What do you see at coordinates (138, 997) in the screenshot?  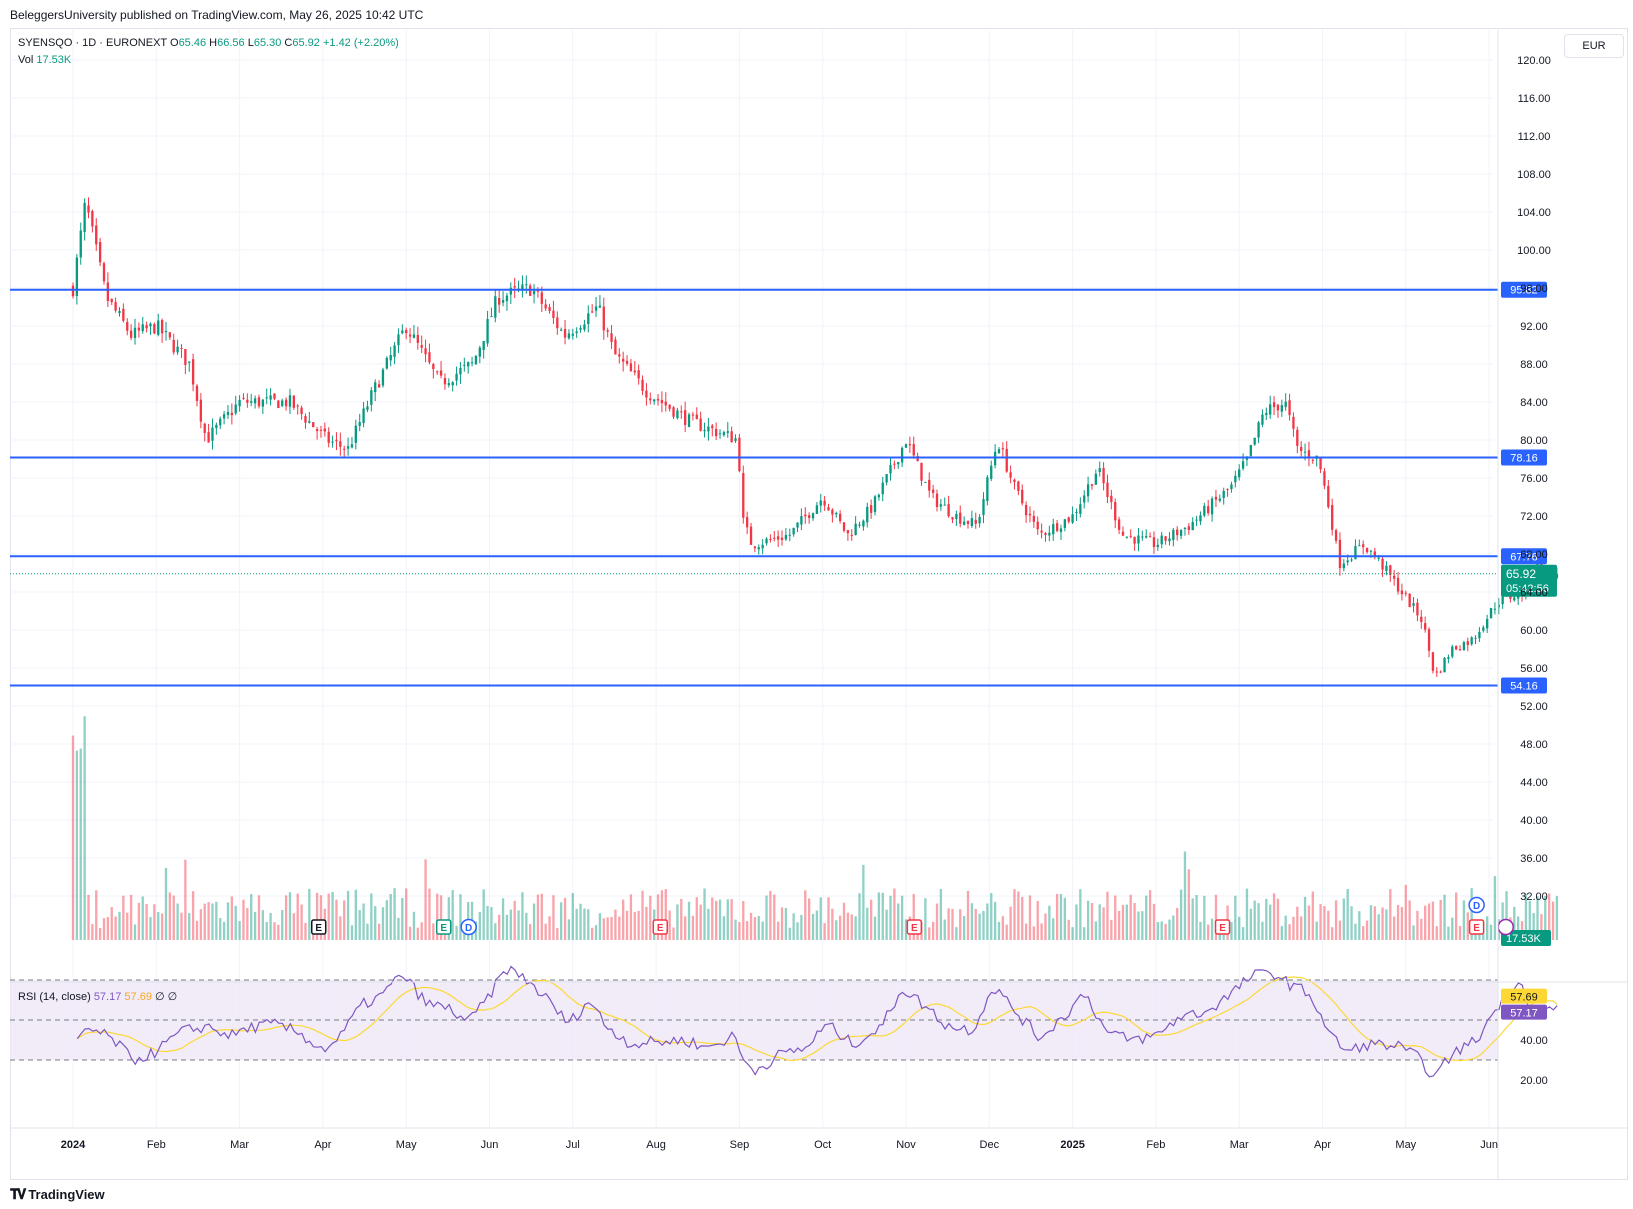 I see `rsi-ma-value: 57.69` at bounding box center [138, 997].